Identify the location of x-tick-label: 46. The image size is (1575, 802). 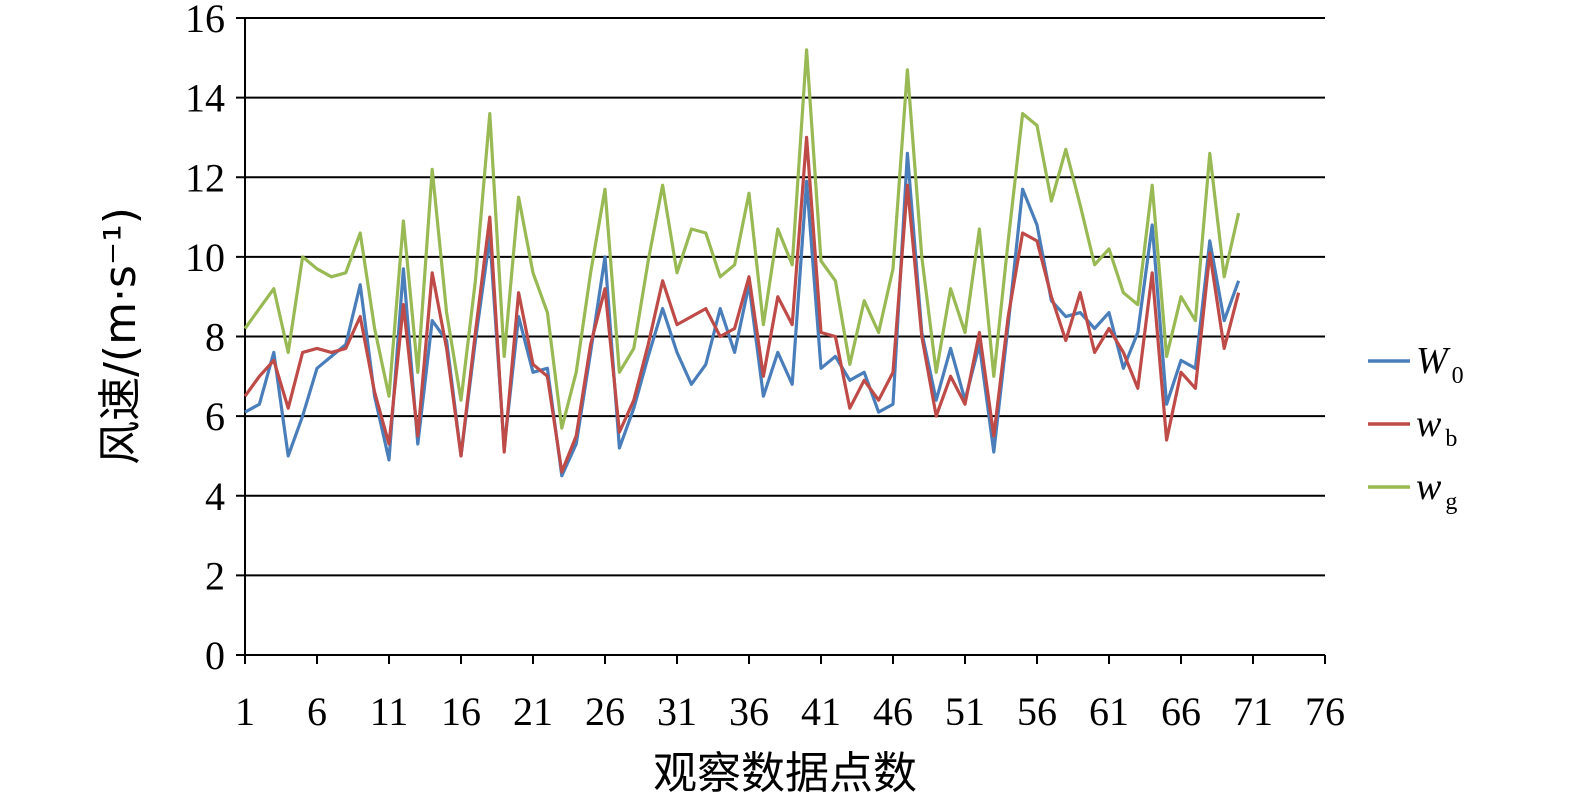
(893, 711).